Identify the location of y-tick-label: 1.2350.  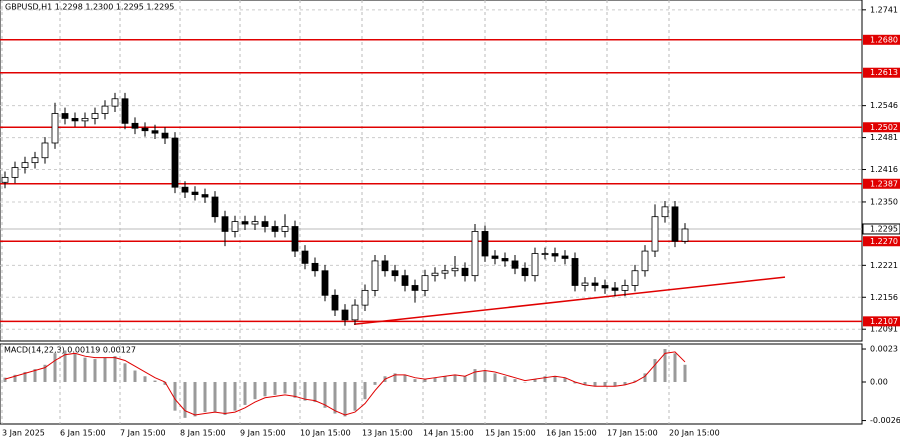
(884, 201).